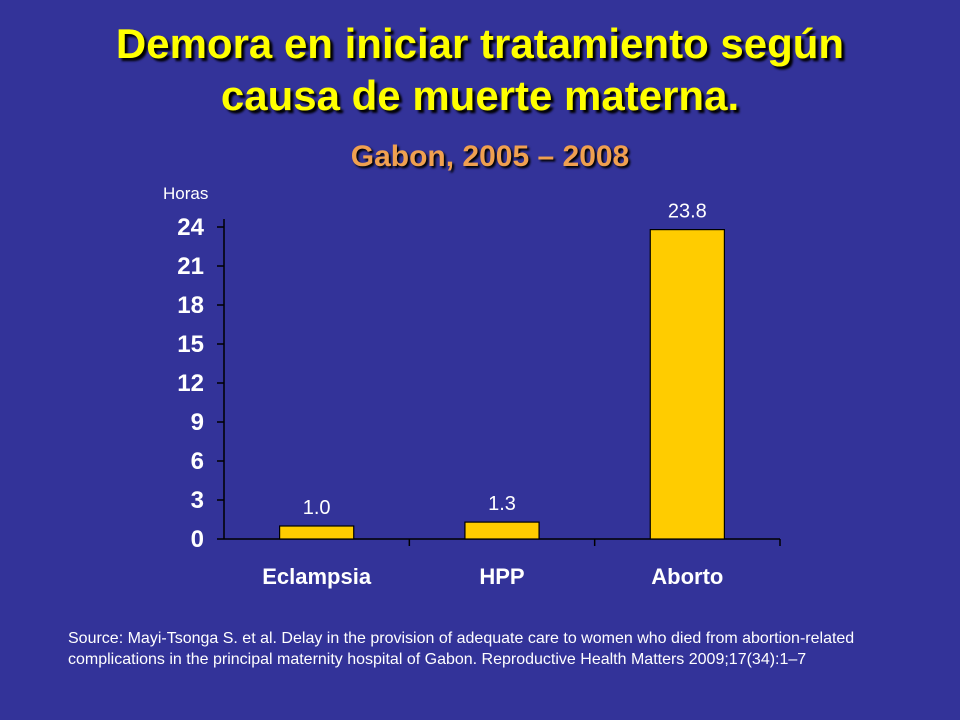  I want to click on y-tick-label: 15, so click(190, 344).